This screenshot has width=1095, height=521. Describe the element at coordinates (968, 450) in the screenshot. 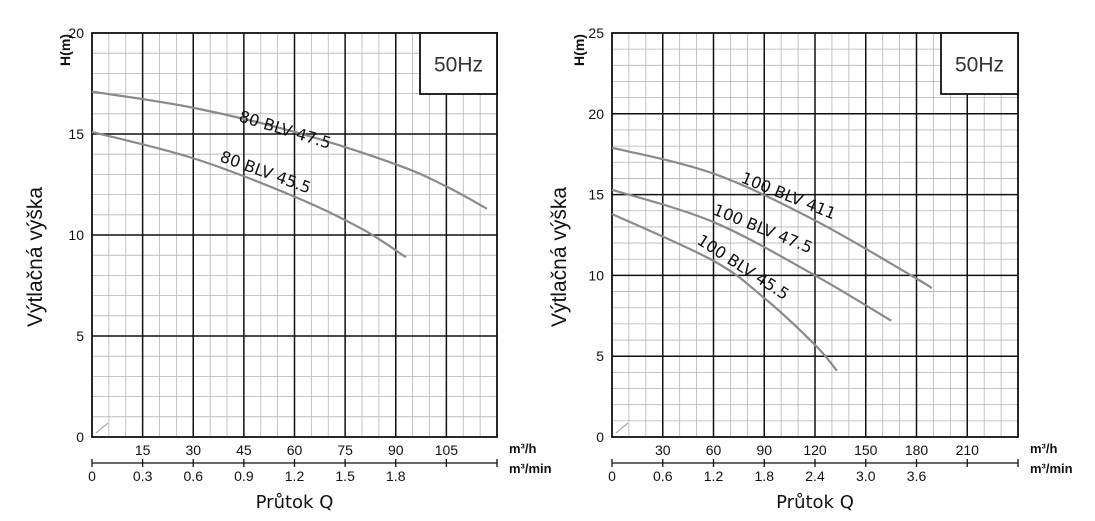

I see `x-tick-label-m3h: 210` at that location.